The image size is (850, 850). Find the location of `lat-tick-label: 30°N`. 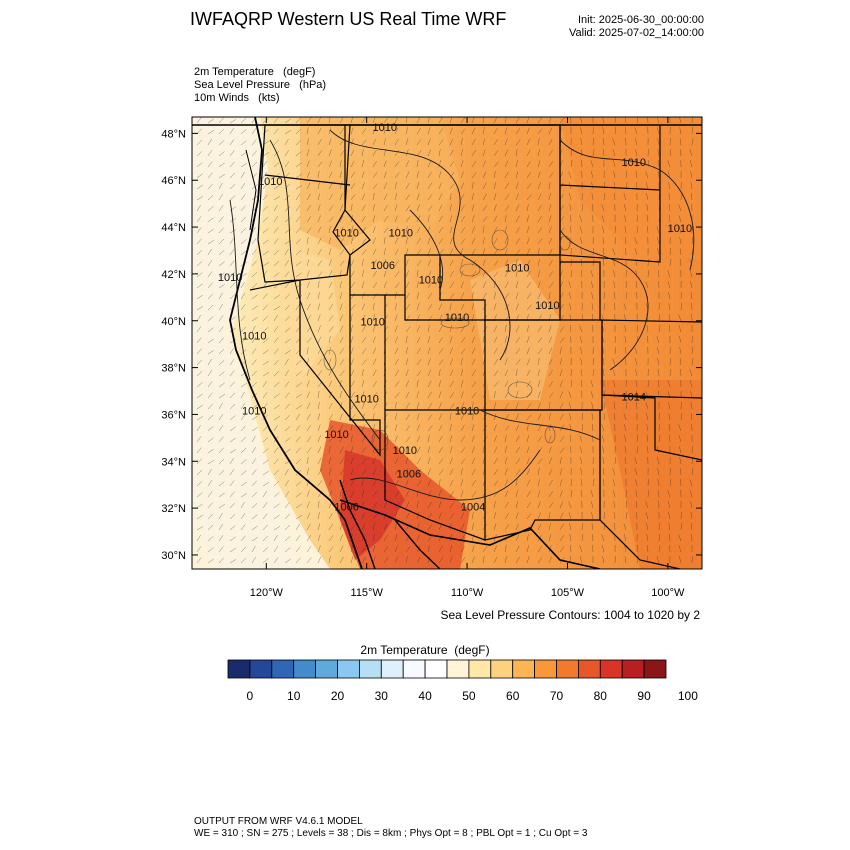

lat-tick-label: 30°N is located at coordinates (173, 556).